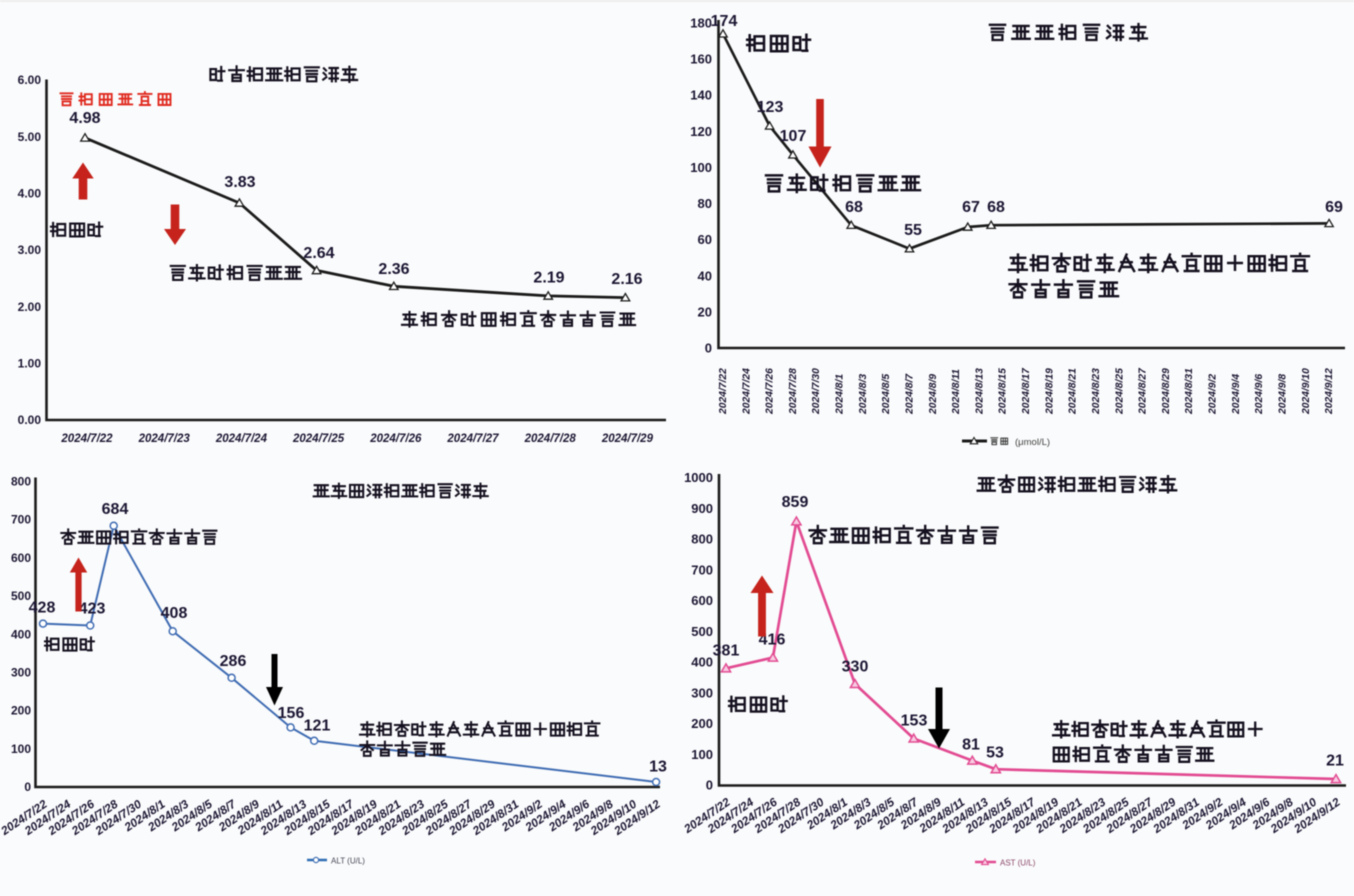 The width and height of the screenshot is (1354, 896). I want to click on svg-text: 2024/8/5, so click(886, 394).